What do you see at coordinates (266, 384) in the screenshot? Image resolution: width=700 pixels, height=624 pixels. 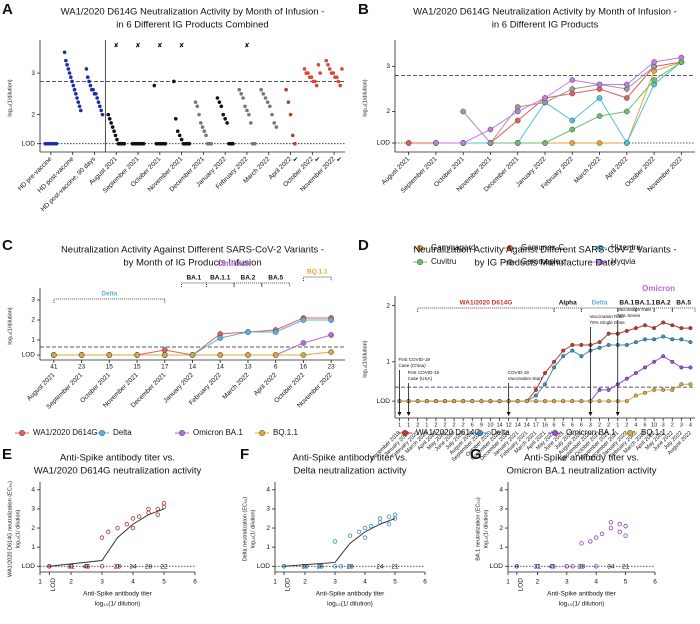 I see `x-tick-label: April 2022` at bounding box center [266, 384].